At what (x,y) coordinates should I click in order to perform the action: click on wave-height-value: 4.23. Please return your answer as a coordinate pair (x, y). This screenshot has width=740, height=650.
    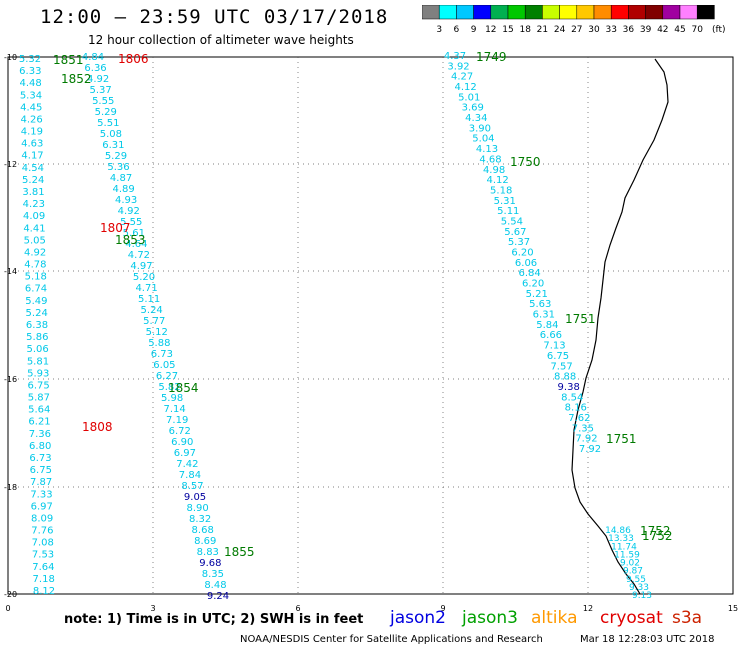
    Looking at the image, I should click on (34, 204).